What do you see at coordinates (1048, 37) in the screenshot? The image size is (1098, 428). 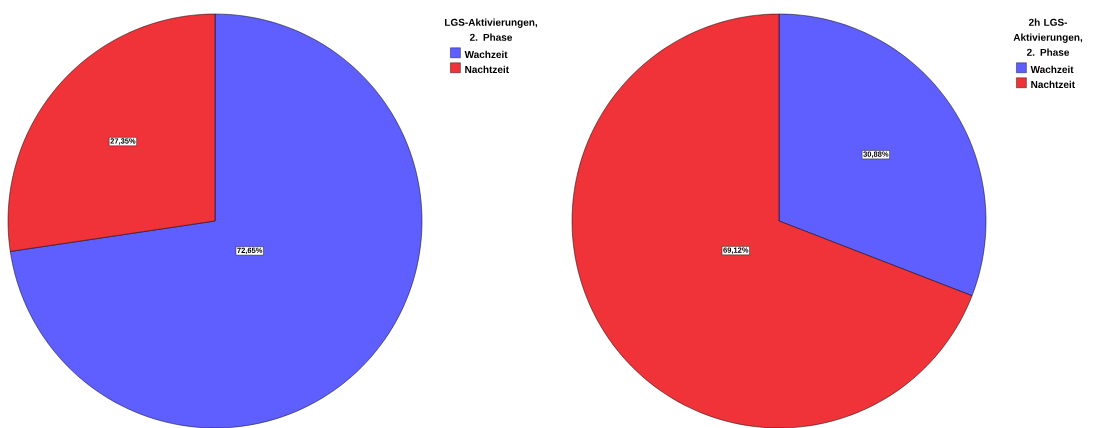 I see `legend-title: 2h LGS-Aktivierungen, 2. Phase` at bounding box center [1048, 37].